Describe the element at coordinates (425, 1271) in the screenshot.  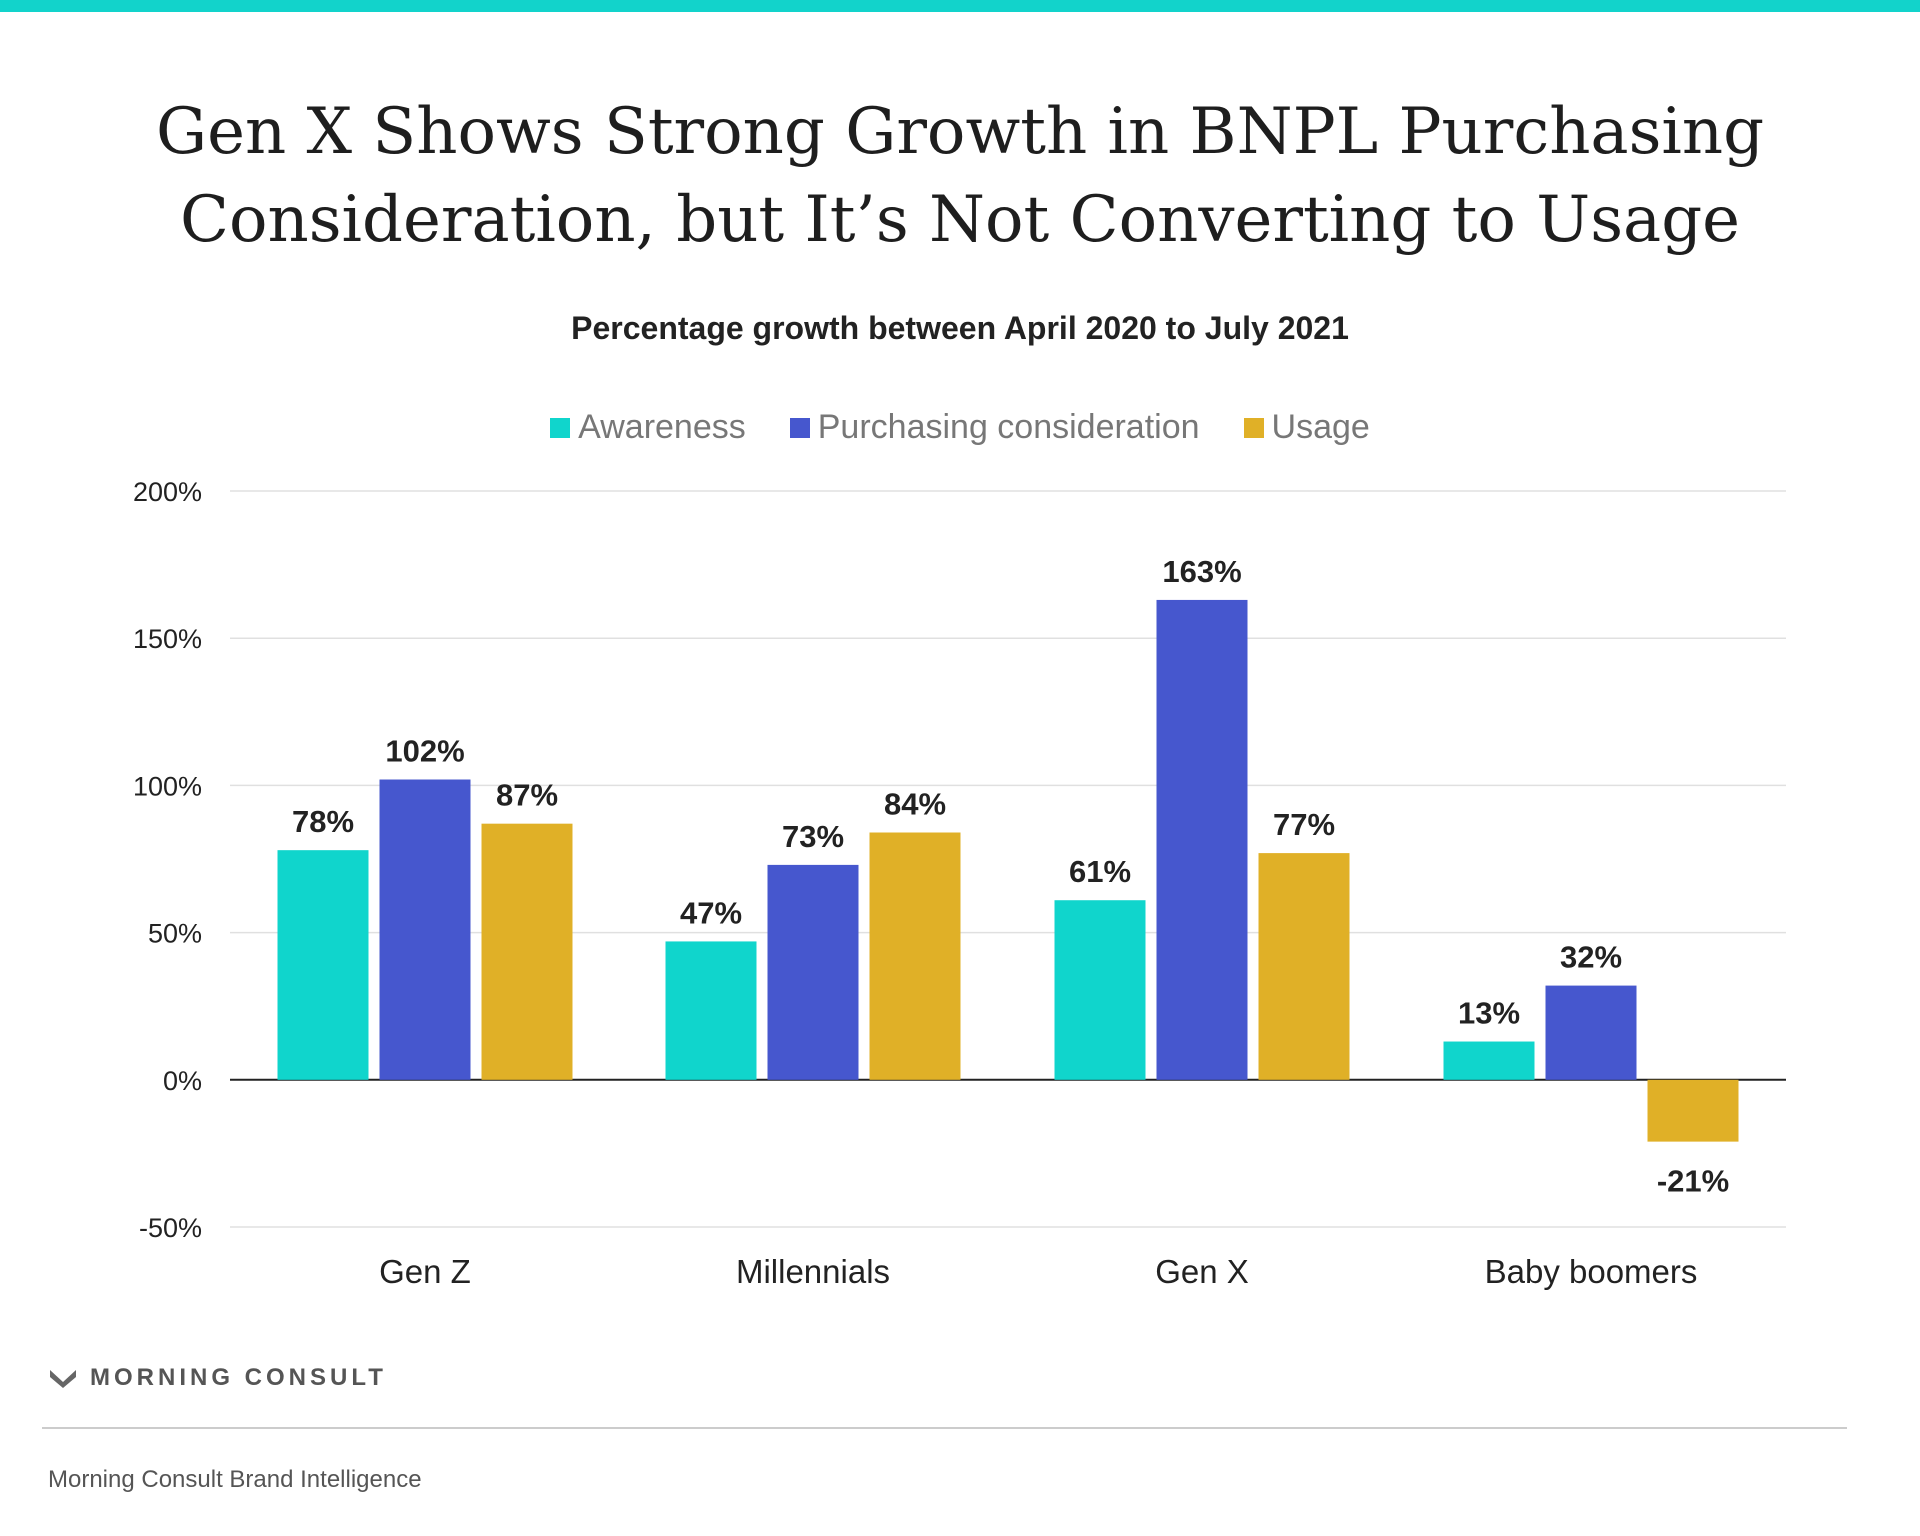
I see `x-category-label: Gen Z` at that location.